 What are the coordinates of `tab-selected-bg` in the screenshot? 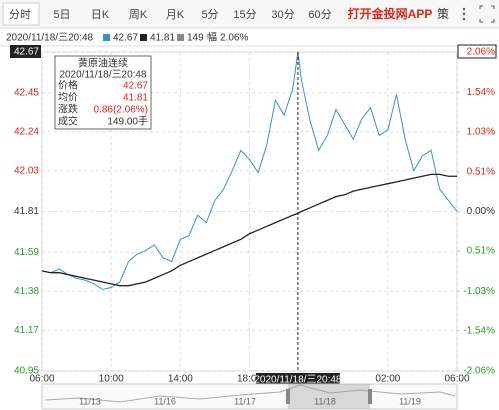 It's located at (21, 14).